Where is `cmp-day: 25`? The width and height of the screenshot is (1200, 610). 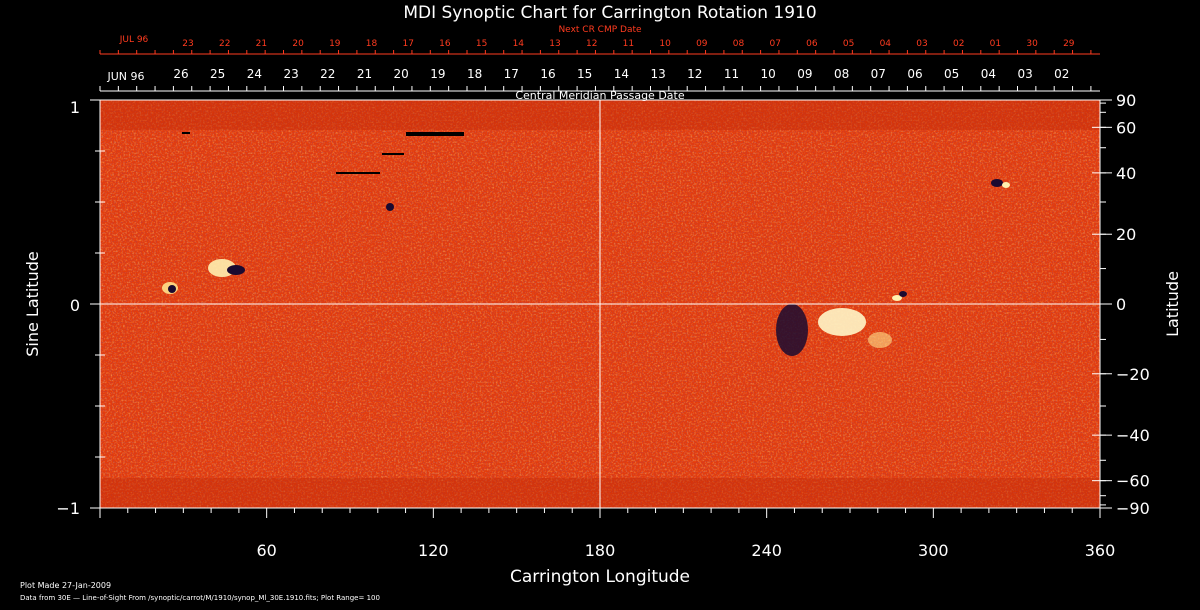
cmp-day: 25 is located at coordinates (217, 74).